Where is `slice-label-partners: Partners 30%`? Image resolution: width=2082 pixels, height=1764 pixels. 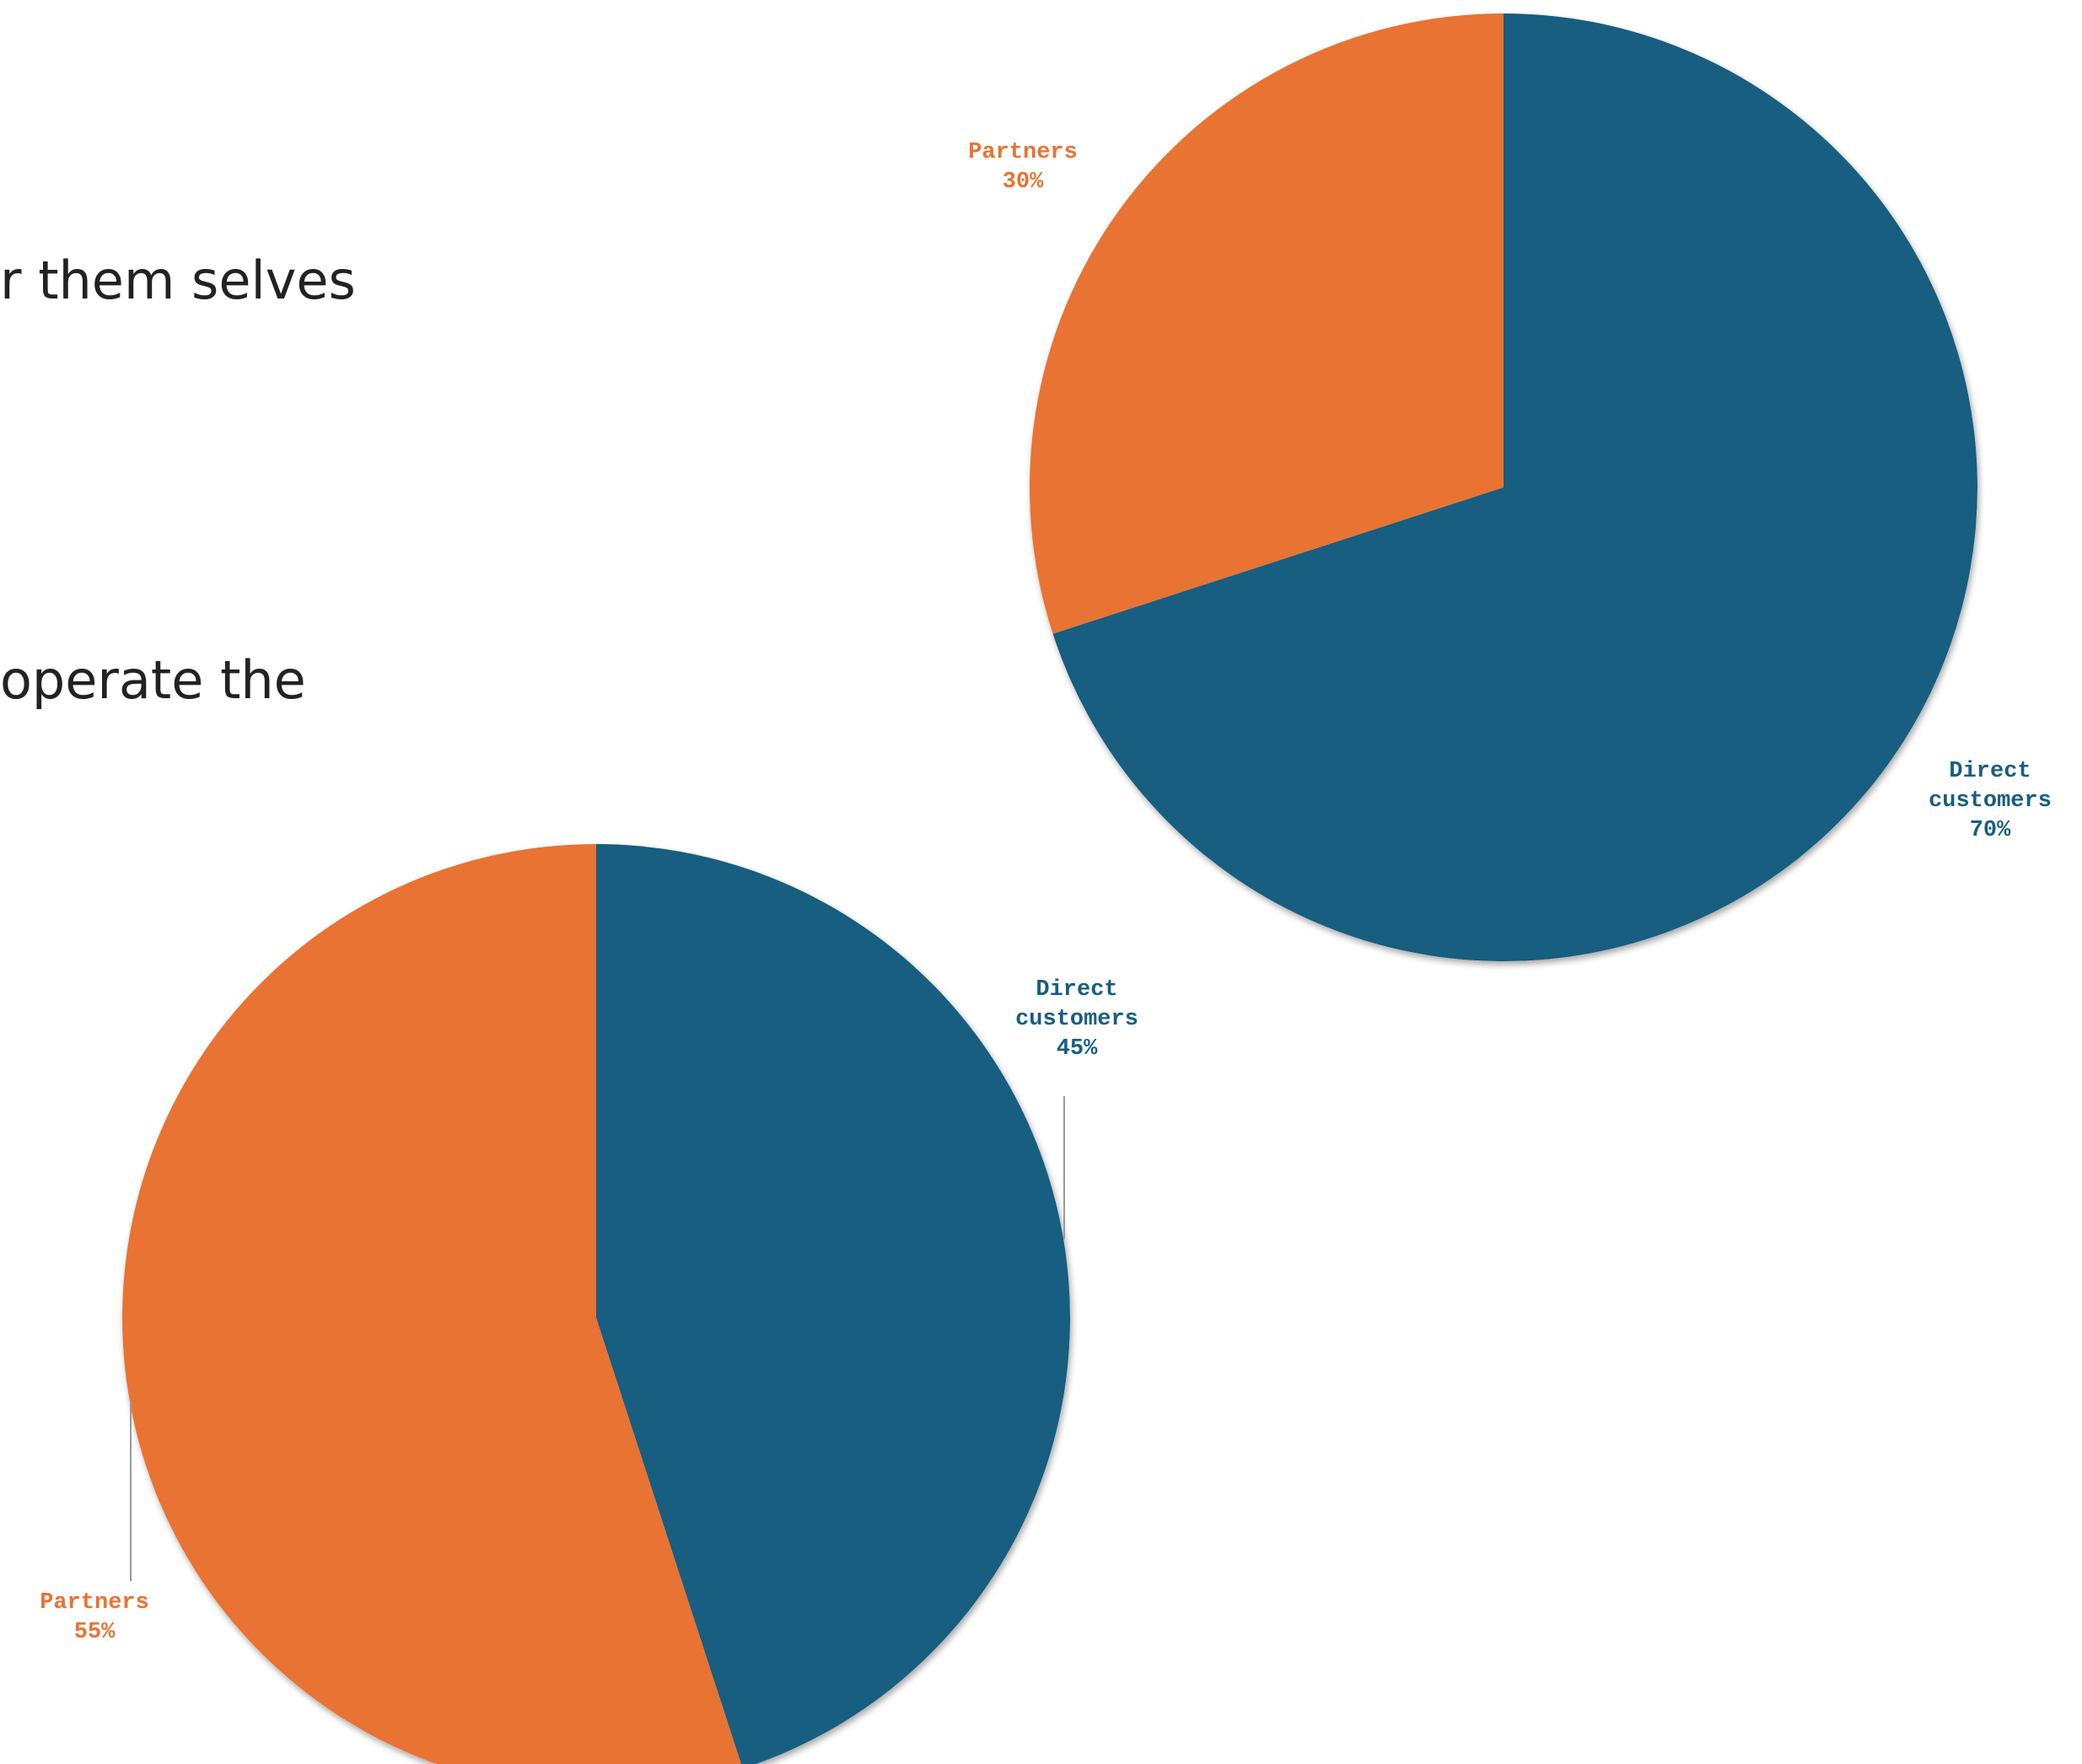 slice-label-partners: Partners 30% is located at coordinates (1023, 167).